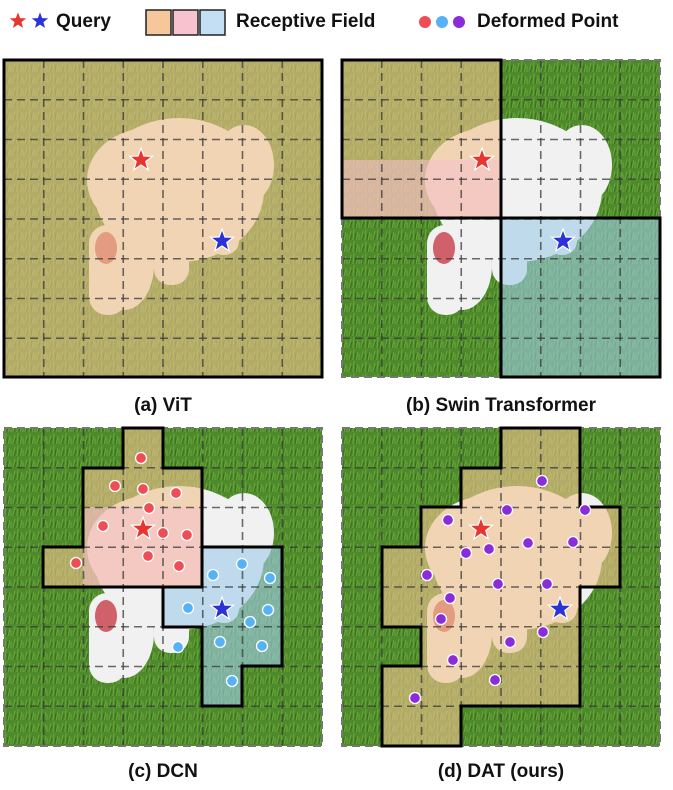 This screenshot has width=673, height=790. What do you see at coordinates (163, 771) in the screenshot?
I see `dcn-caption: (c) DCN` at bounding box center [163, 771].